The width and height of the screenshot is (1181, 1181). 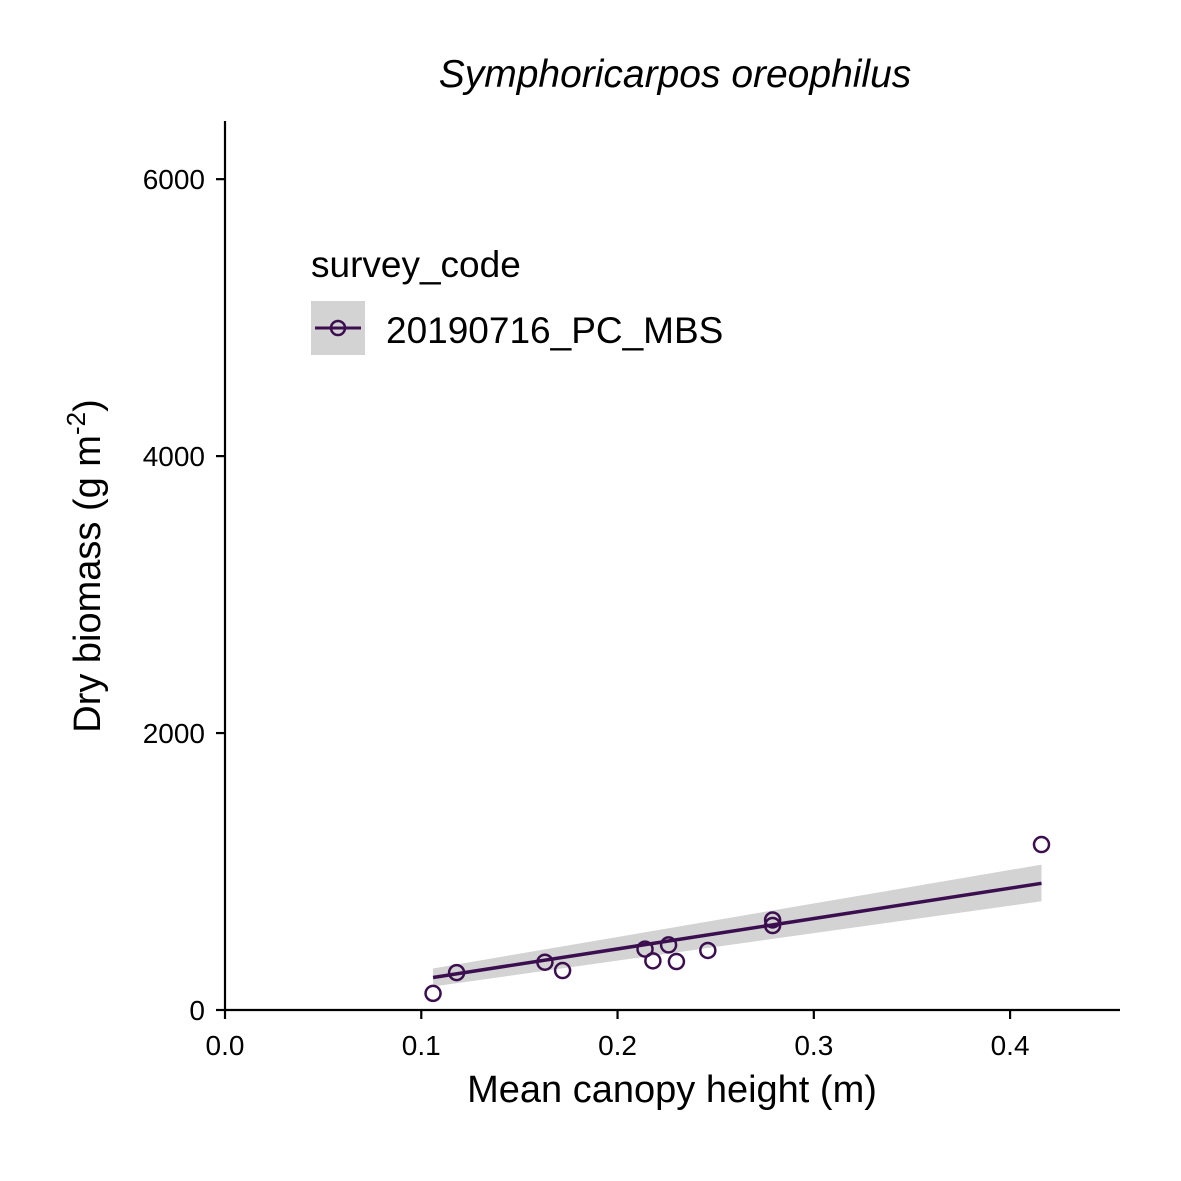 What do you see at coordinates (197, 1010) in the screenshot?
I see `y-tick-label: 0` at bounding box center [197, 1010].